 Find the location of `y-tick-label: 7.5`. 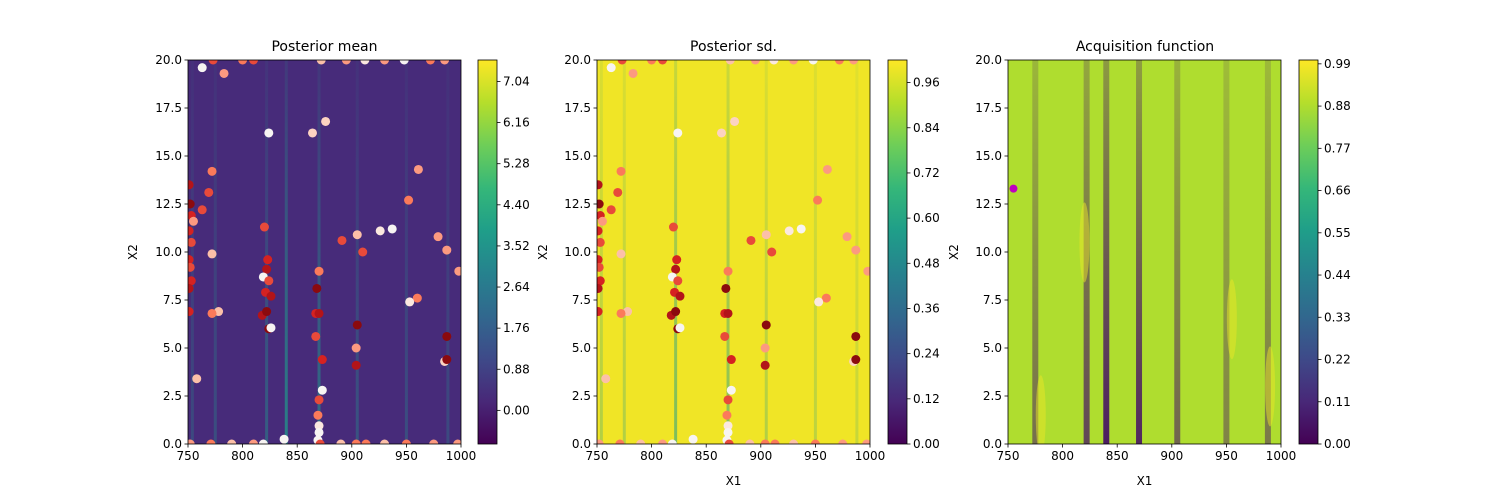

y-tick-label: 7.5 is located at coordinates (172, 300).